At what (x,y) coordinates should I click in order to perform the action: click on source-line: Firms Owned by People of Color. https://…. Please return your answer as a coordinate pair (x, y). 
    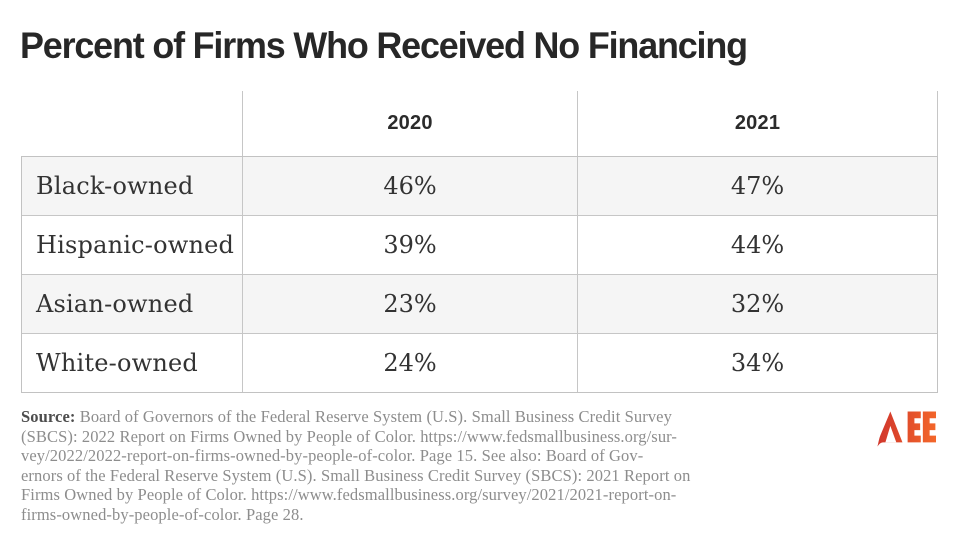
    Looking at the image, I should click on (349, 495).